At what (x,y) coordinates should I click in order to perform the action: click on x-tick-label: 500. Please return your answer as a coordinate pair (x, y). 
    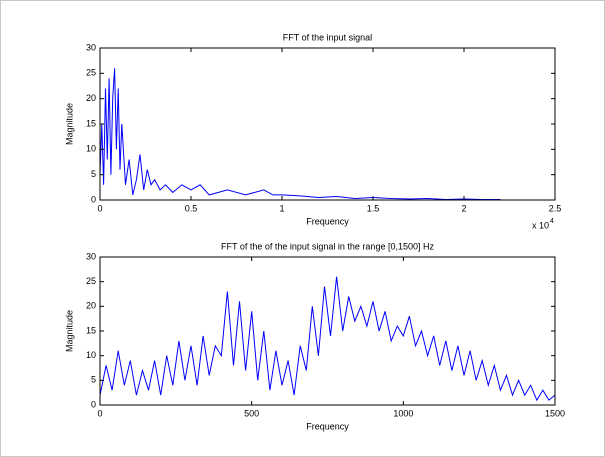
    Looking at the image, I should click on (251, 413).